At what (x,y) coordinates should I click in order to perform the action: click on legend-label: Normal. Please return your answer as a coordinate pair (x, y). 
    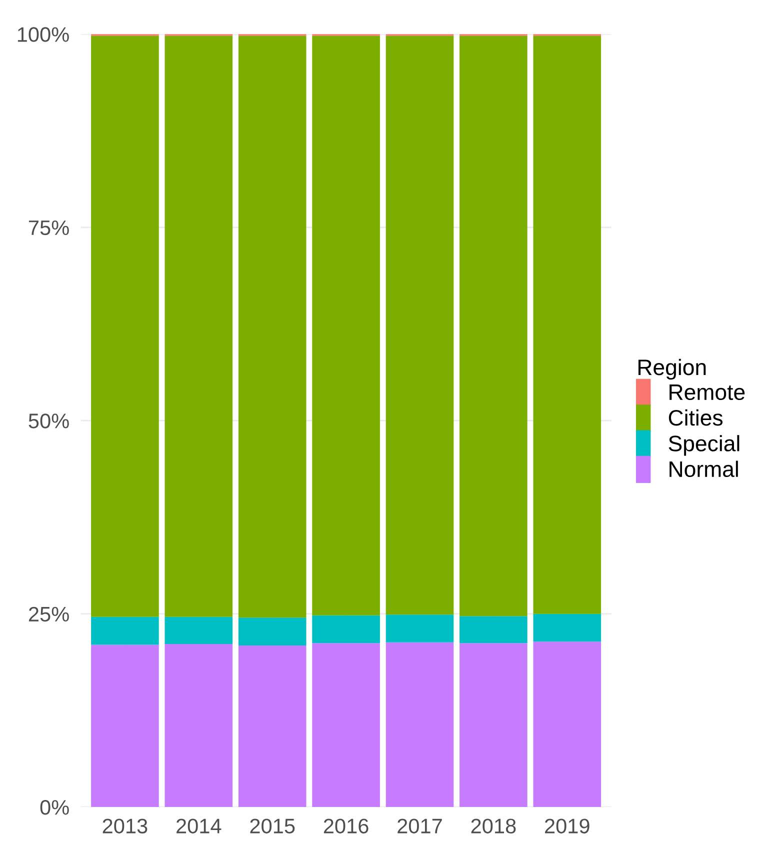
    Looking at the image, I should click on (704, 469).